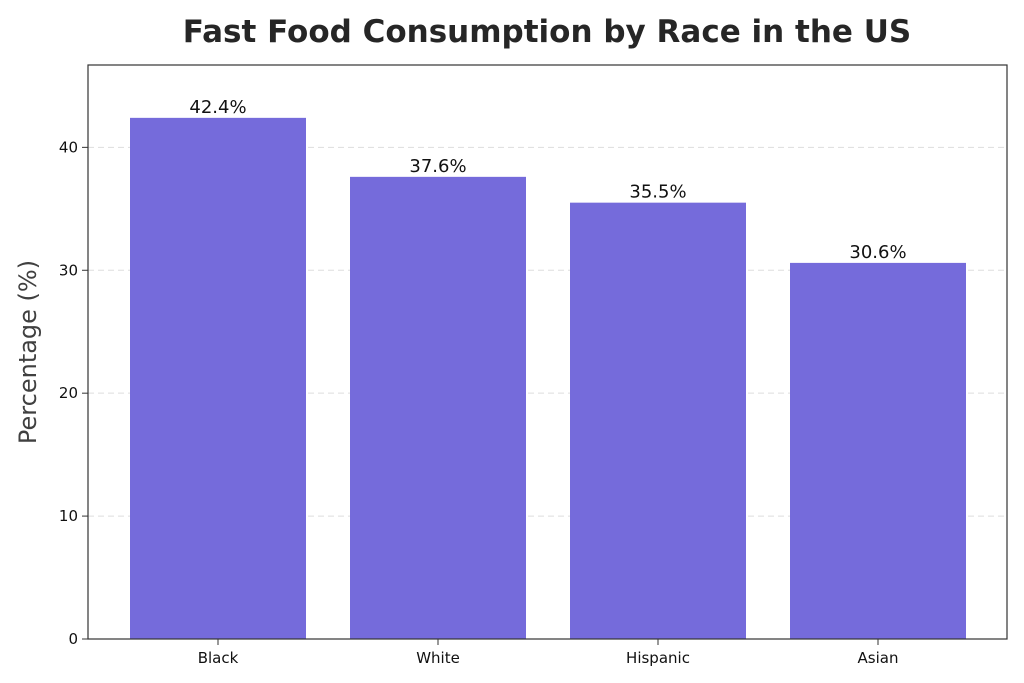 This screenshot has height=683, width=1024. What do you see at coordinates (438, 408) in the screenshot?
I see `bar-white` at bounding box center [438, 408].